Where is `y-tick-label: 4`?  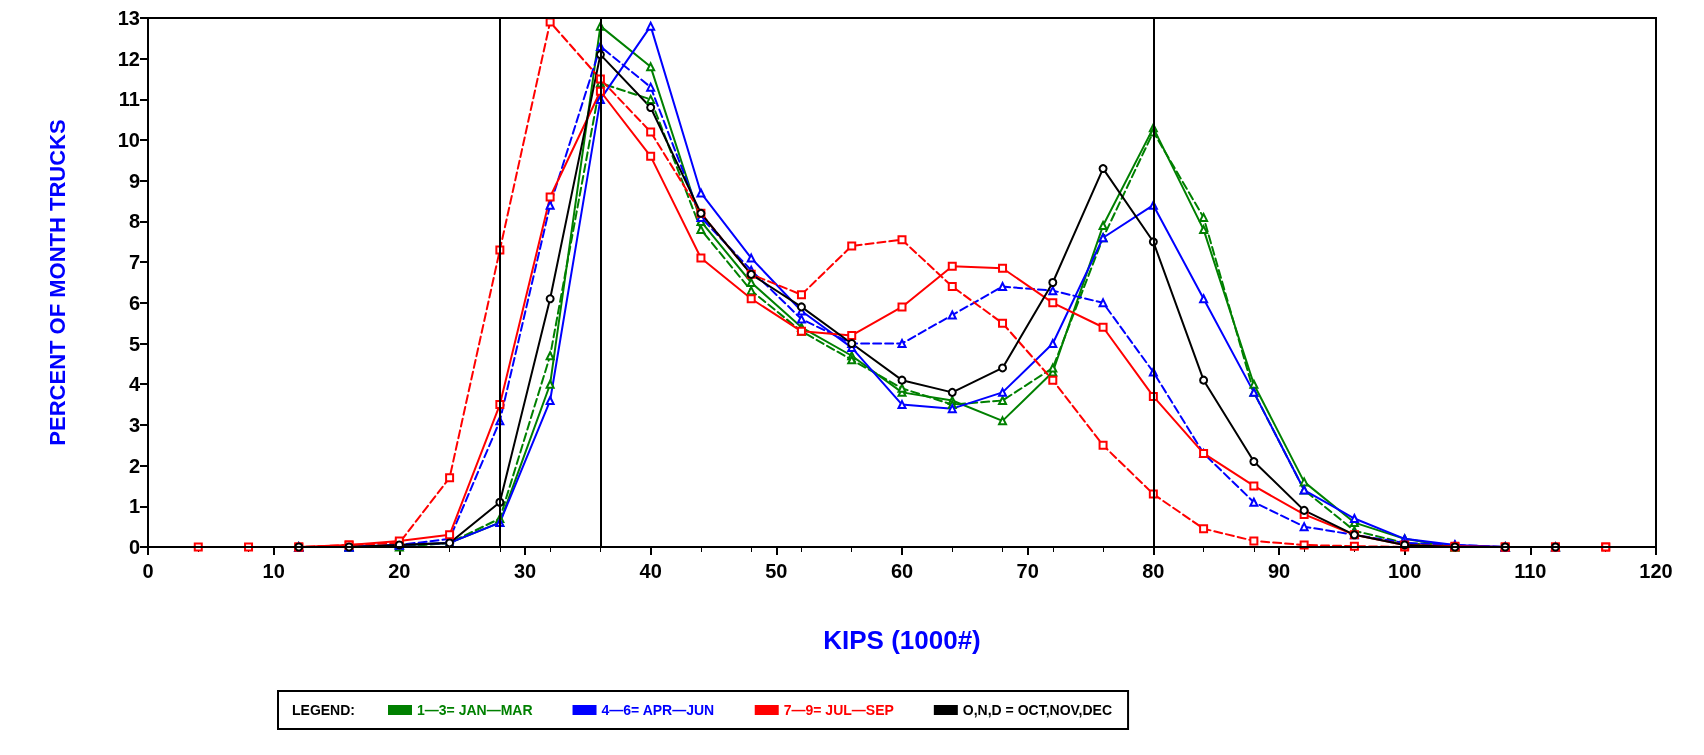
y-tick-label: 4 is located at coordinates (134, 384).